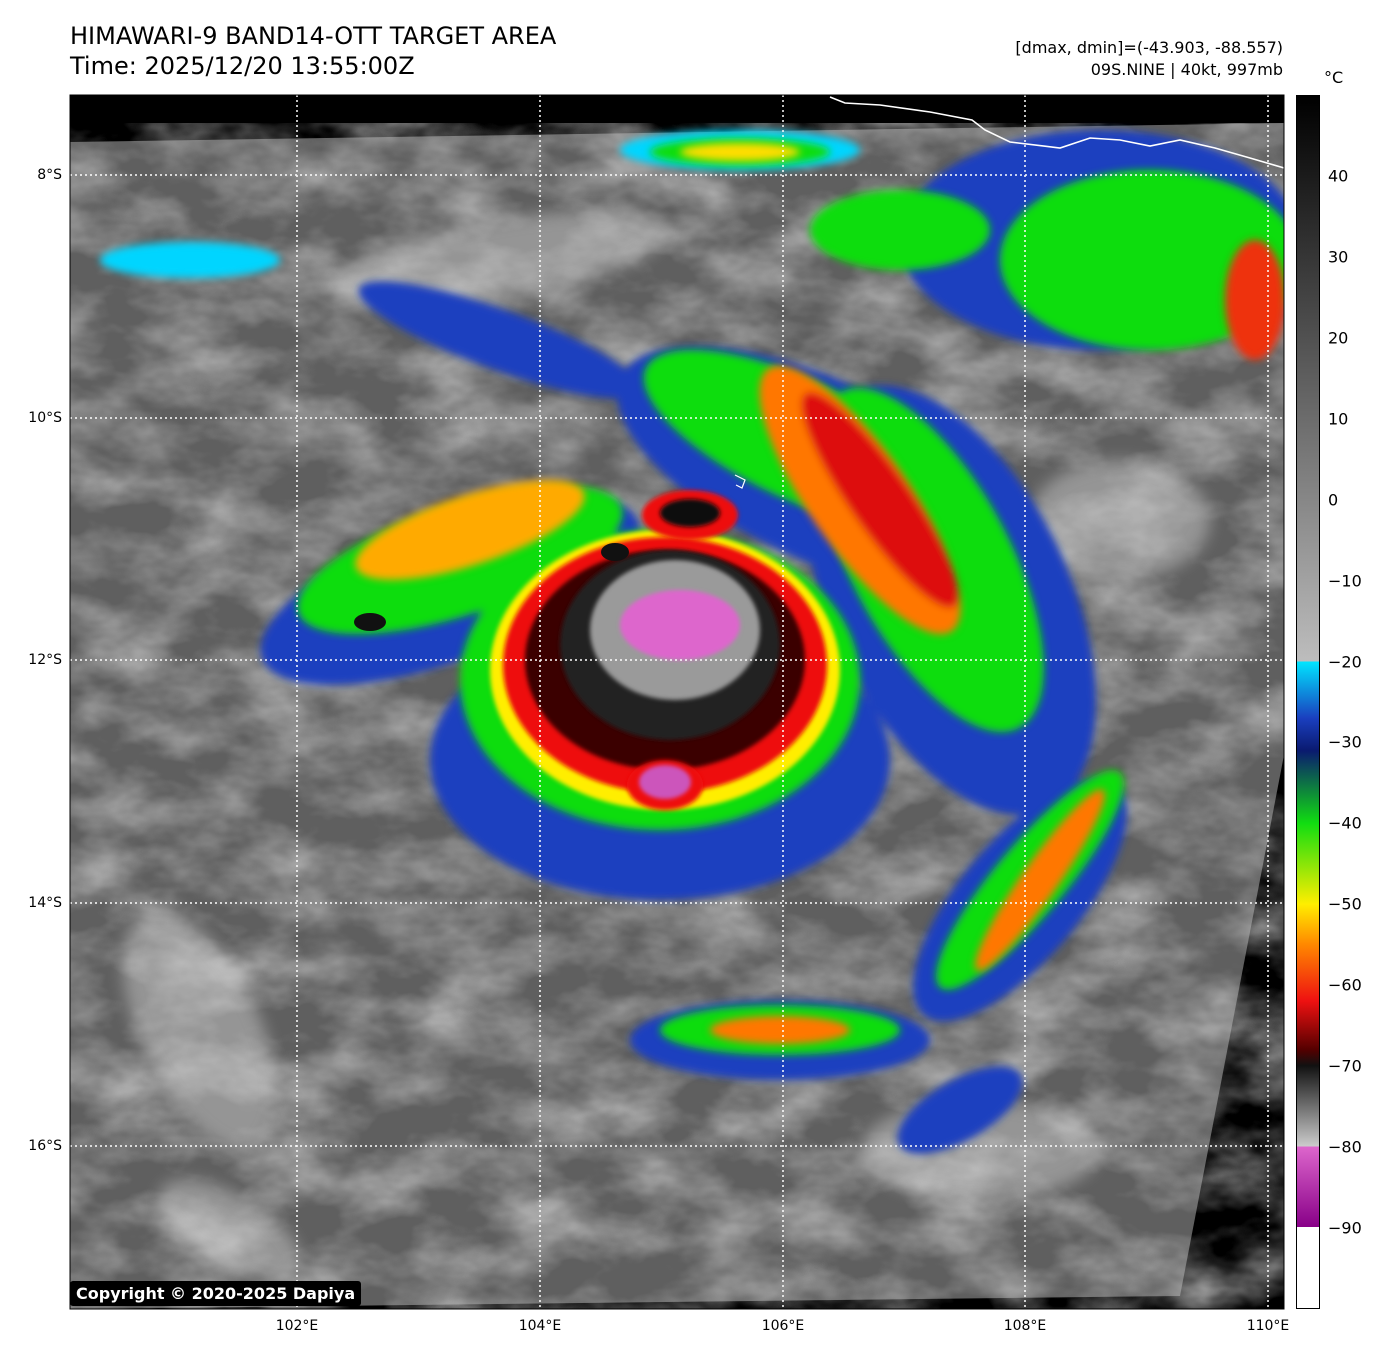 This screenshot has width=1388, height=1359. Describe the element at coordinates (297, 1326) in the screenshot. I see `lon-label: 102°E` at that location.